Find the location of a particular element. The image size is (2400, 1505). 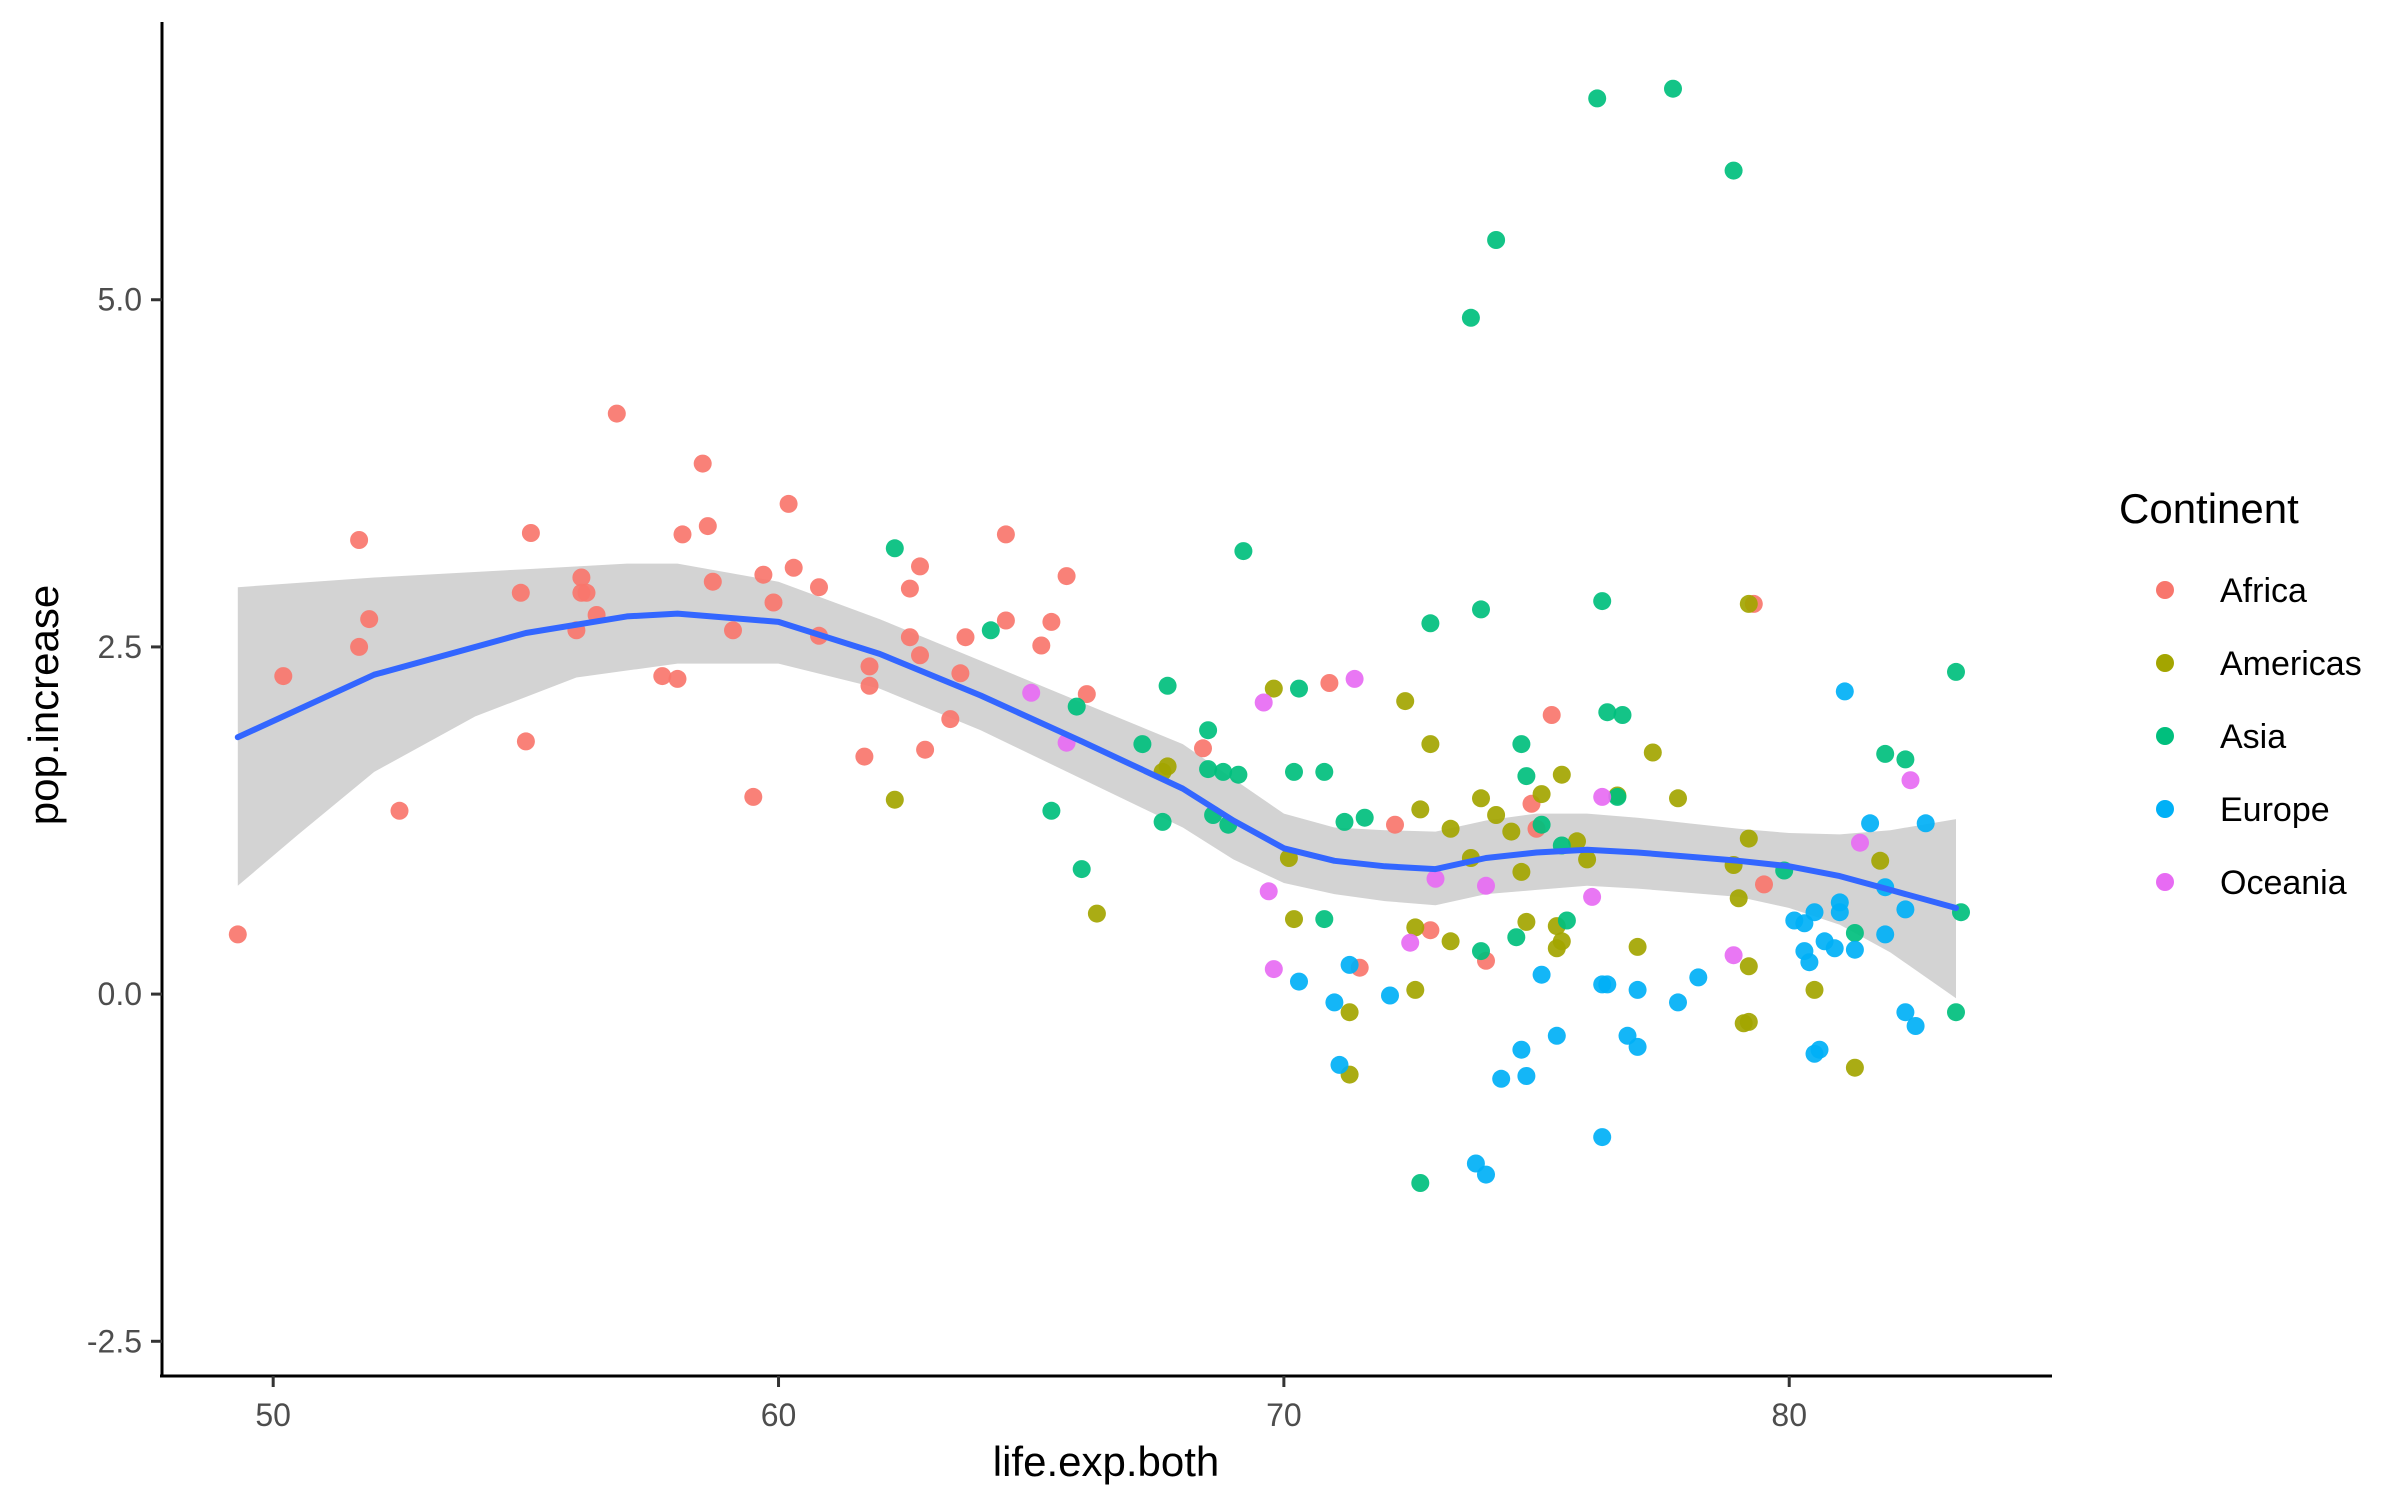

smooth-line-group is located at coordinates (1096, 760).